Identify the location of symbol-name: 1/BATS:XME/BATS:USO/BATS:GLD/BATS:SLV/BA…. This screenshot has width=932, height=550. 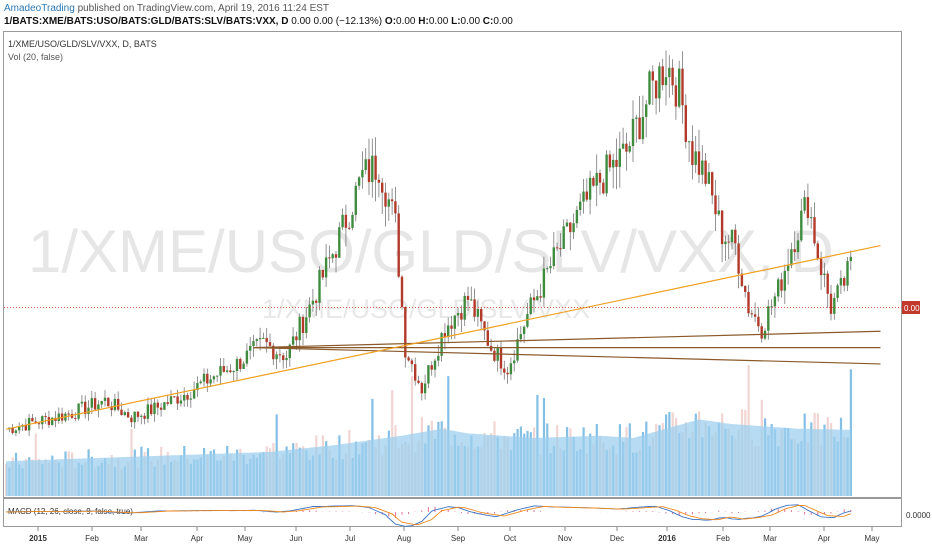
(146, 21).